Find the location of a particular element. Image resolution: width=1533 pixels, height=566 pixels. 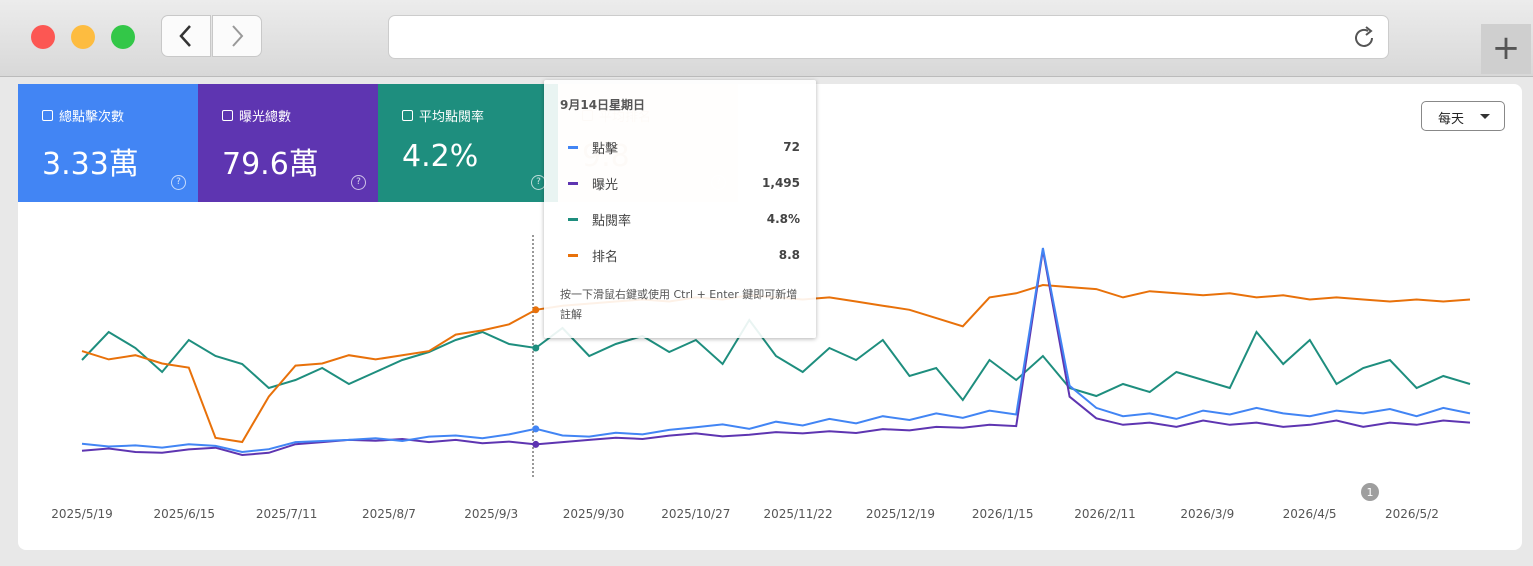

card-value: 4.2% is located at coordinates (440, 156).